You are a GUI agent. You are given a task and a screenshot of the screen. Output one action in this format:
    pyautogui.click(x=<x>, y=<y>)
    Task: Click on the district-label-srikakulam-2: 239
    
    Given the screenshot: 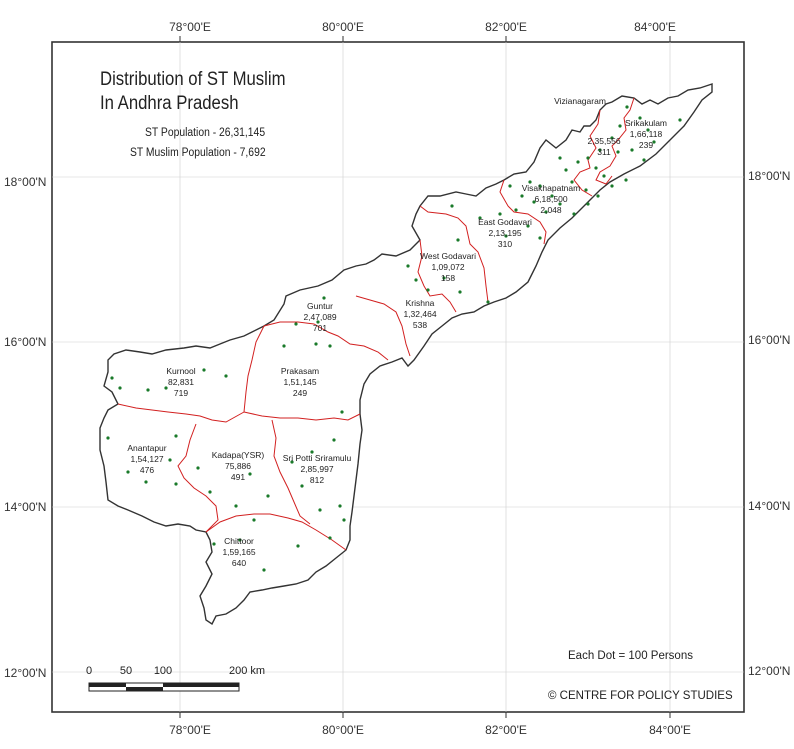 What is the action you would take?
    pyautogui.click(x=646, y=145)
    